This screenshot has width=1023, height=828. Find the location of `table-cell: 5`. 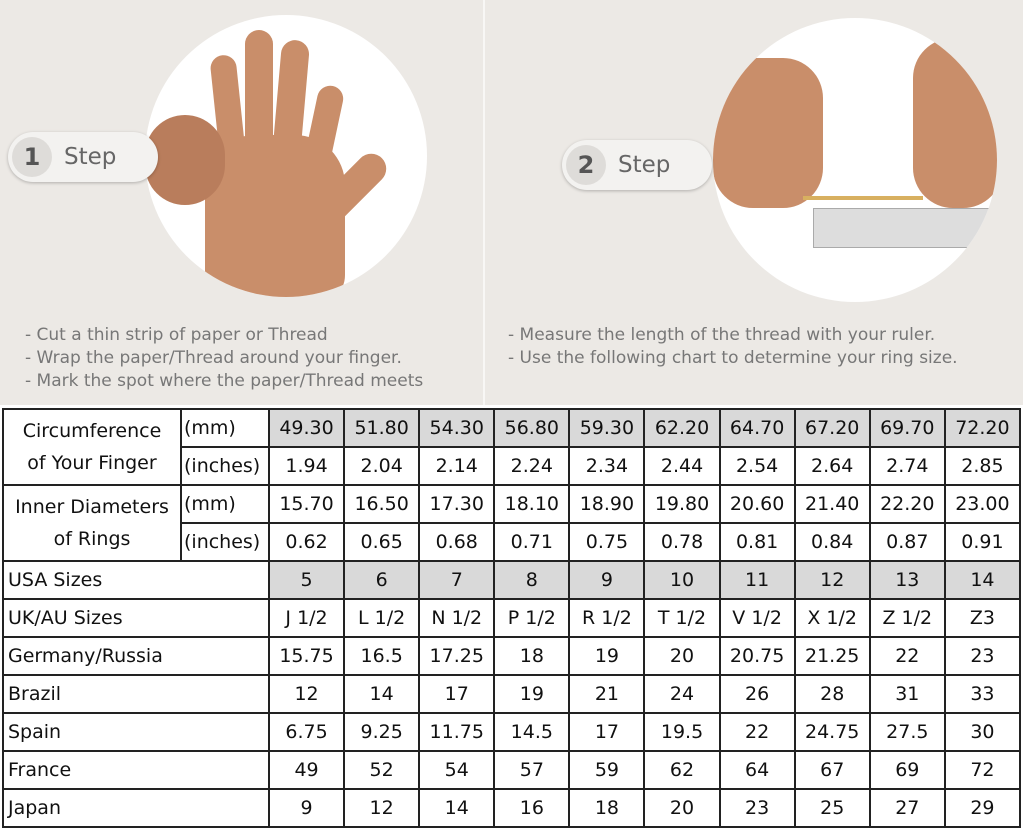

table-cell: 5 is located at coordinates (306, 580).